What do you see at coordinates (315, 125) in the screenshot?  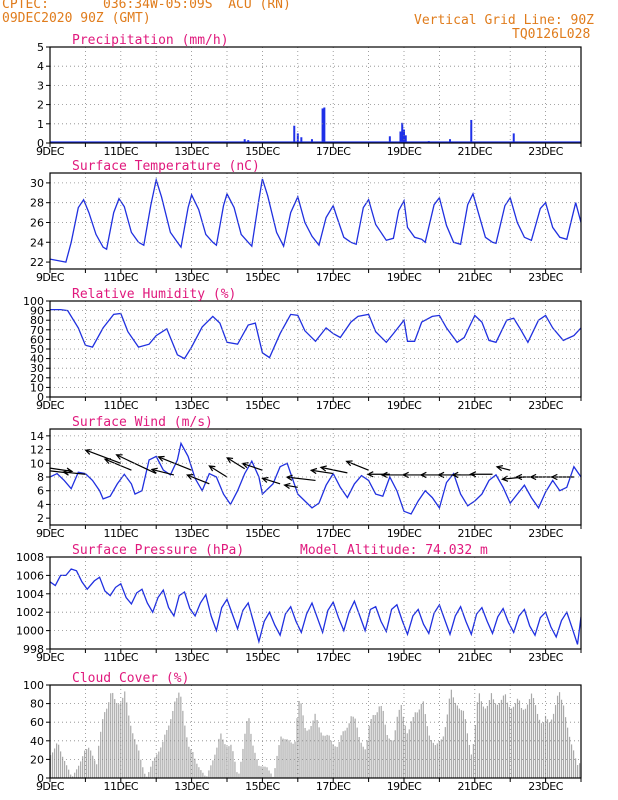 I see `panel-0-data` at bounding box center [315, 125].